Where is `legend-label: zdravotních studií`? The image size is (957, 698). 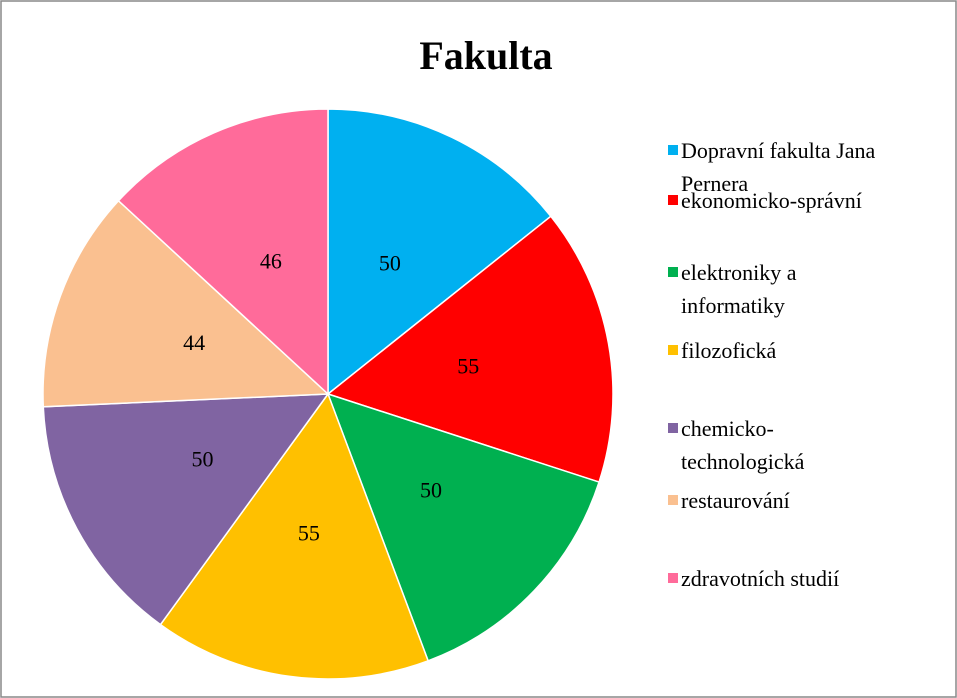 legend-label: zdravotních studií is located at coordinates (760, 578).